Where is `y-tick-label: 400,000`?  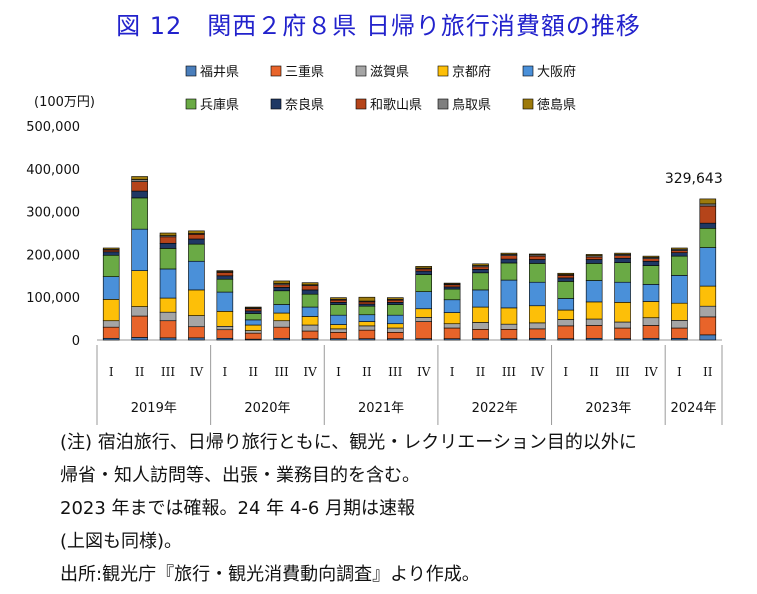
y-tick-label: 400,000 is located at coordinates (53, 170).